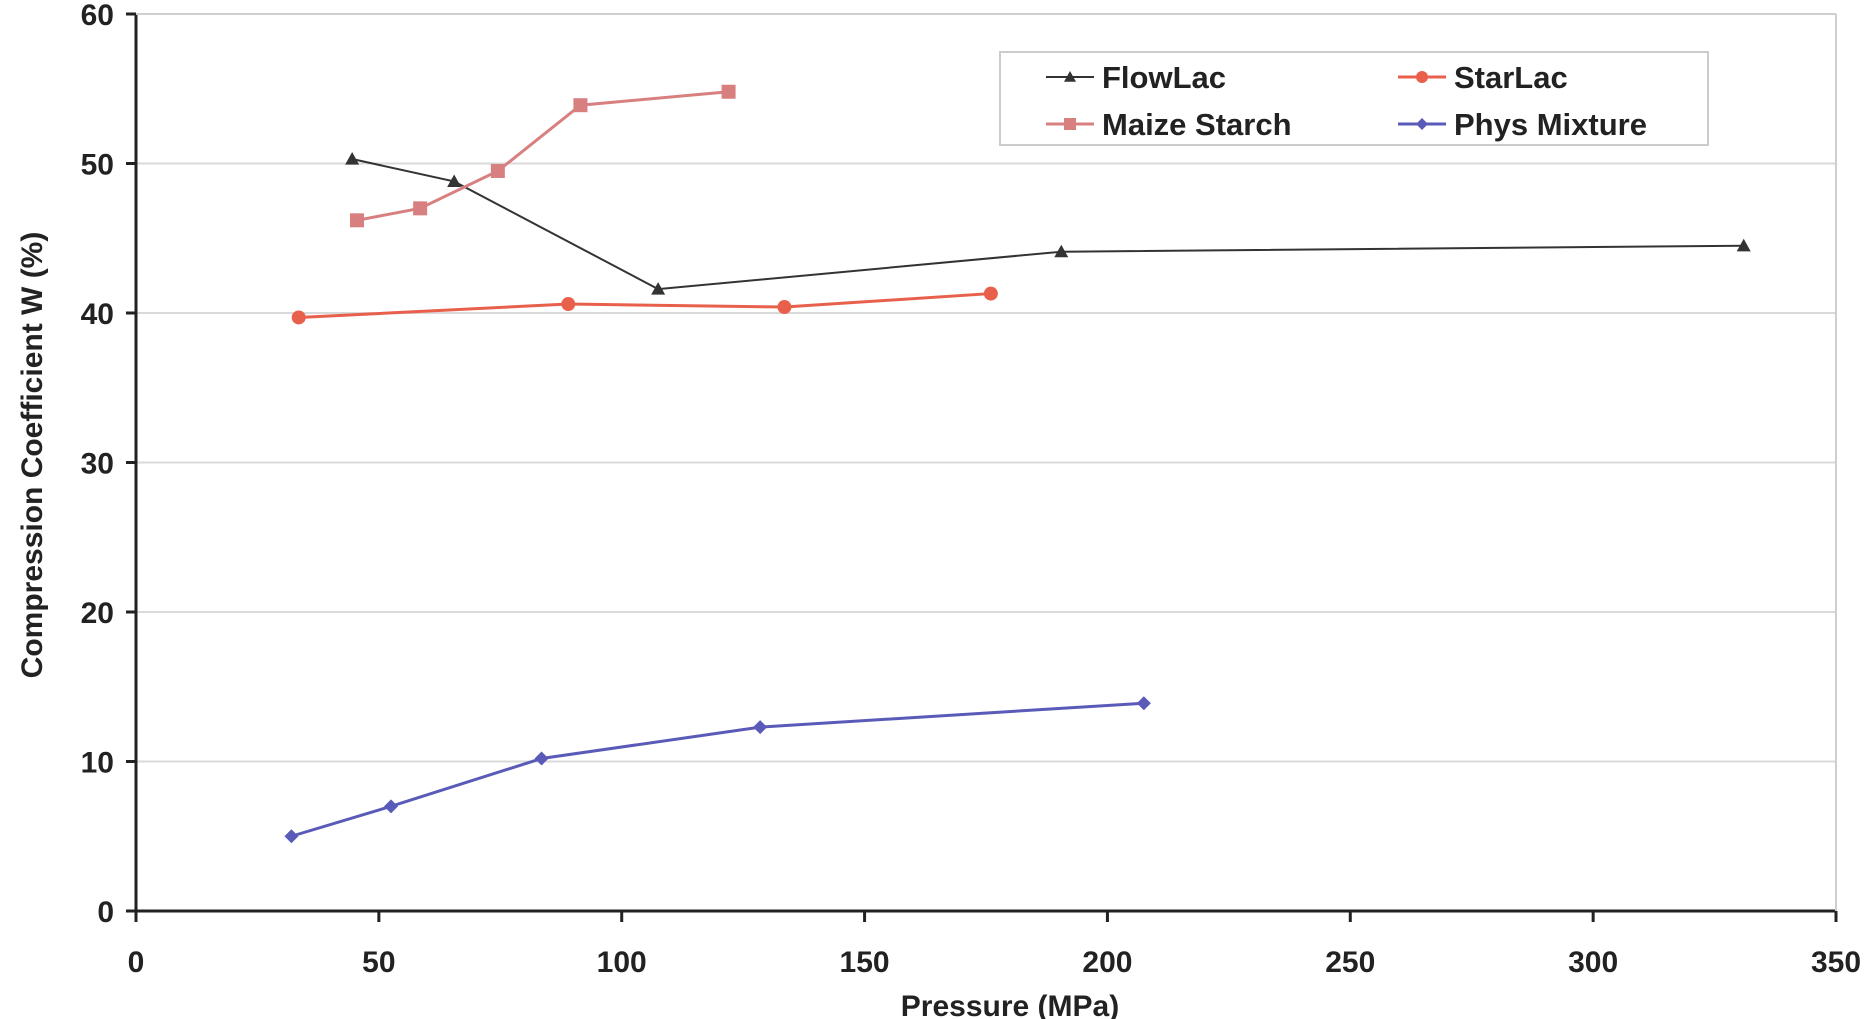  What do you see at coordinates (994, 962) in the screenshot?
I see `x-tick-labels: 0 50 100 150 200 250 300 350` at bounding box center [994, 962].